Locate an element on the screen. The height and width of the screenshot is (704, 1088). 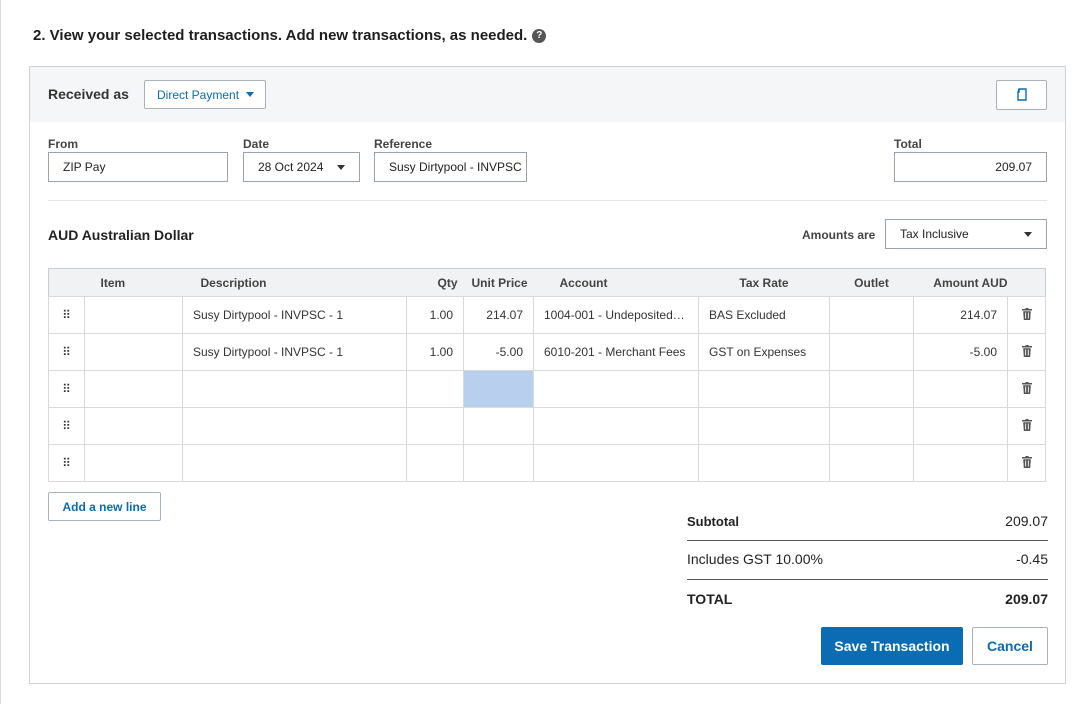
reference-label: Reference is located at coordinates (403, 144).